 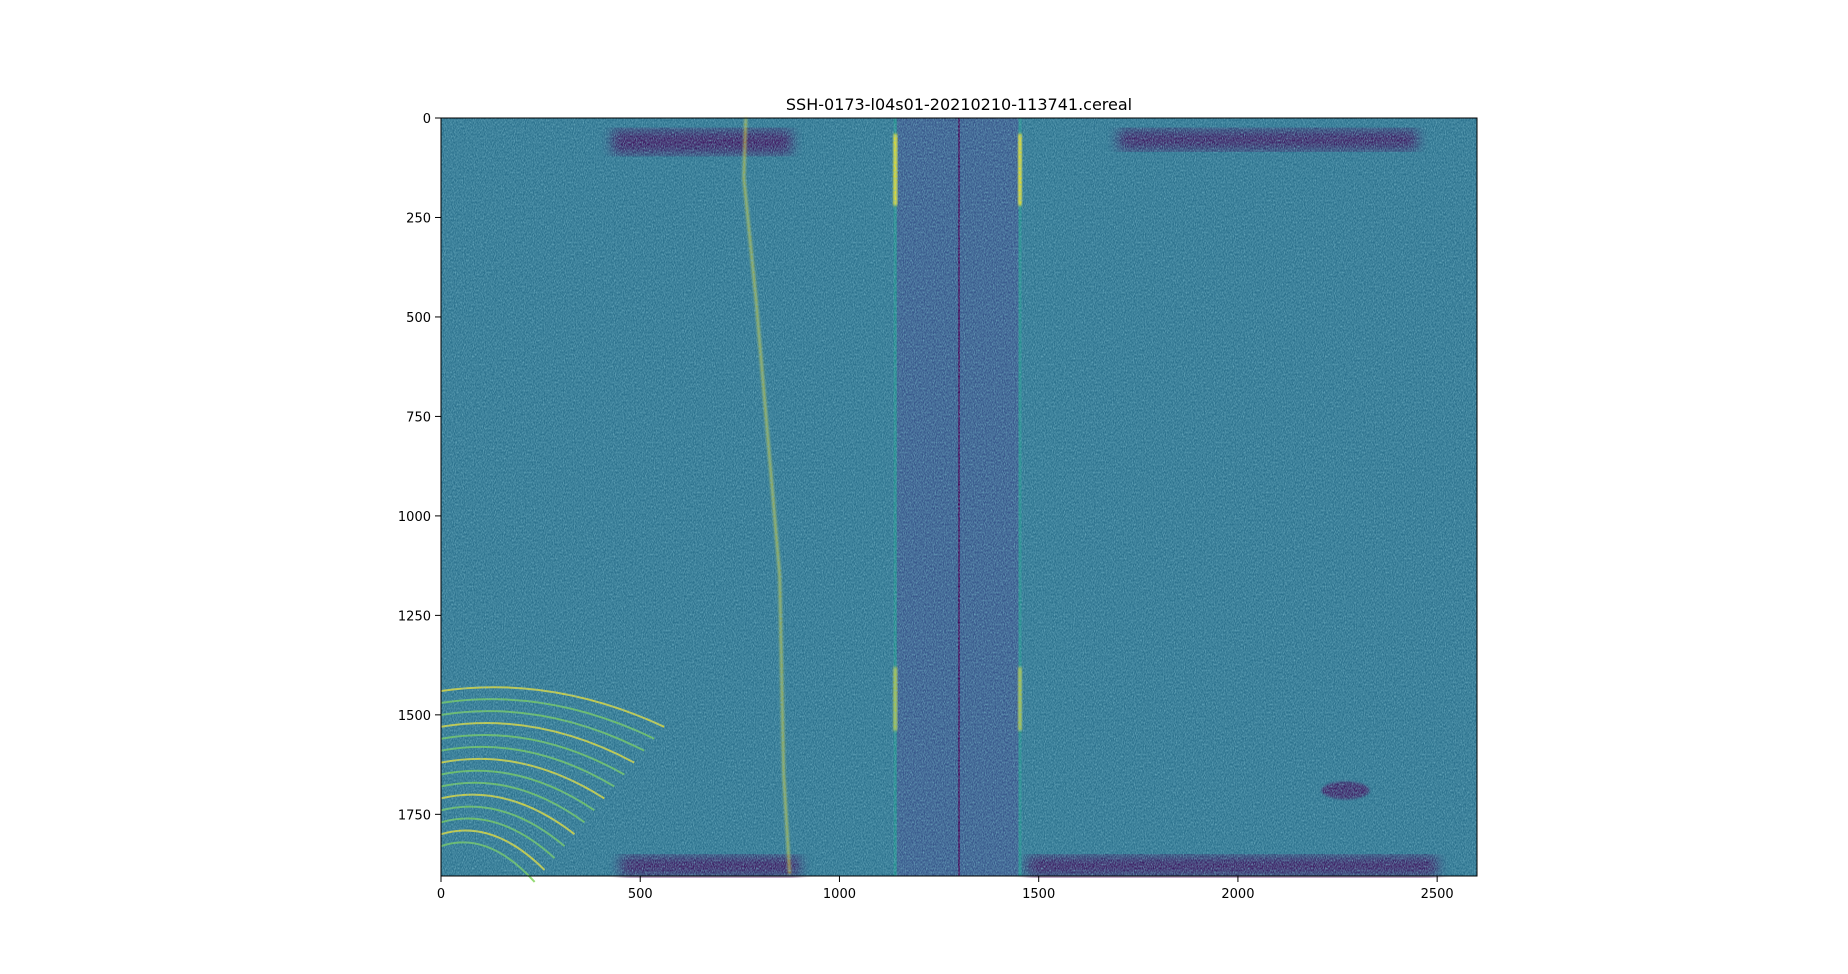 I want to click on y-tick-label: 0, so click(x=427, y=119).